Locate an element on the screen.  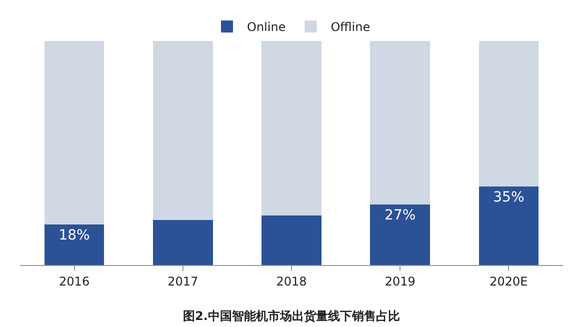
data-label: 35% is located at coordinates (508, 198).